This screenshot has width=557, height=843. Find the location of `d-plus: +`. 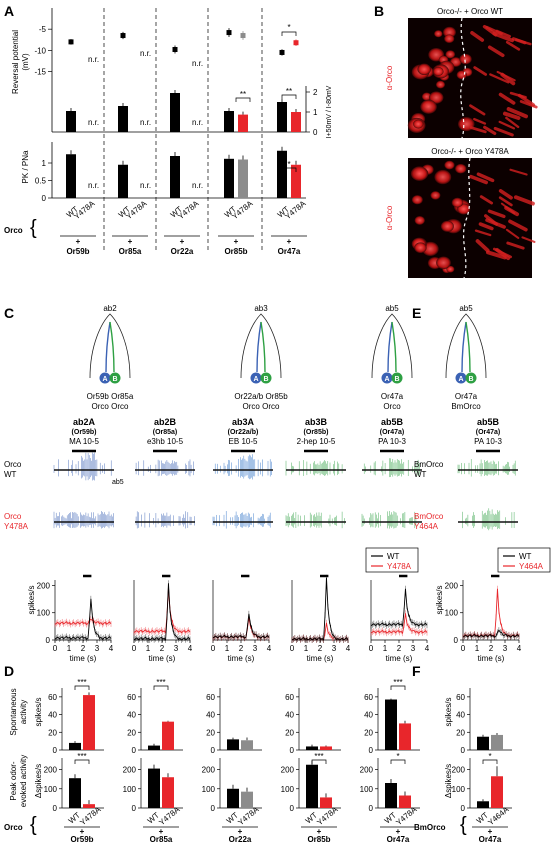

d-plus: + is located at coordinates (161, 831).